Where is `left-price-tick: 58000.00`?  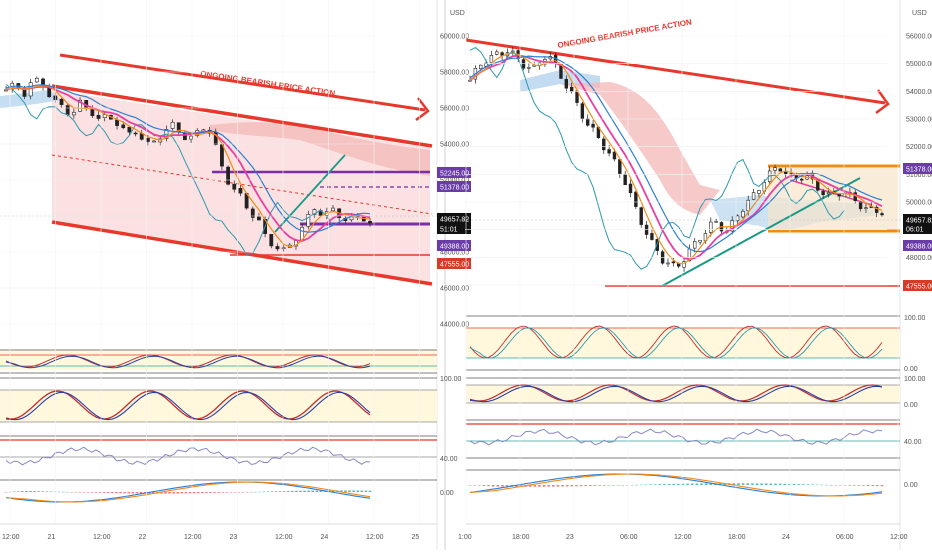 left-price-tick: 58000.00 is located at coordinates (454, 73).